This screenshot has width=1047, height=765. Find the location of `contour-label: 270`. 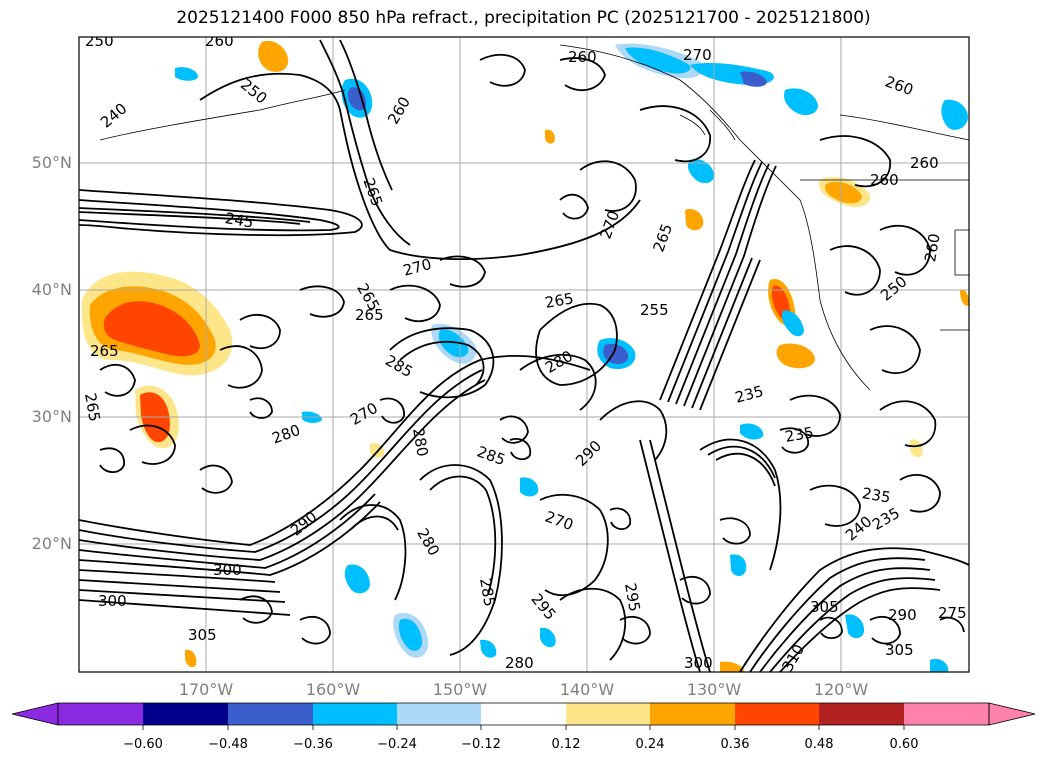

contour-label: 270 is located at coordinates (697, 55).